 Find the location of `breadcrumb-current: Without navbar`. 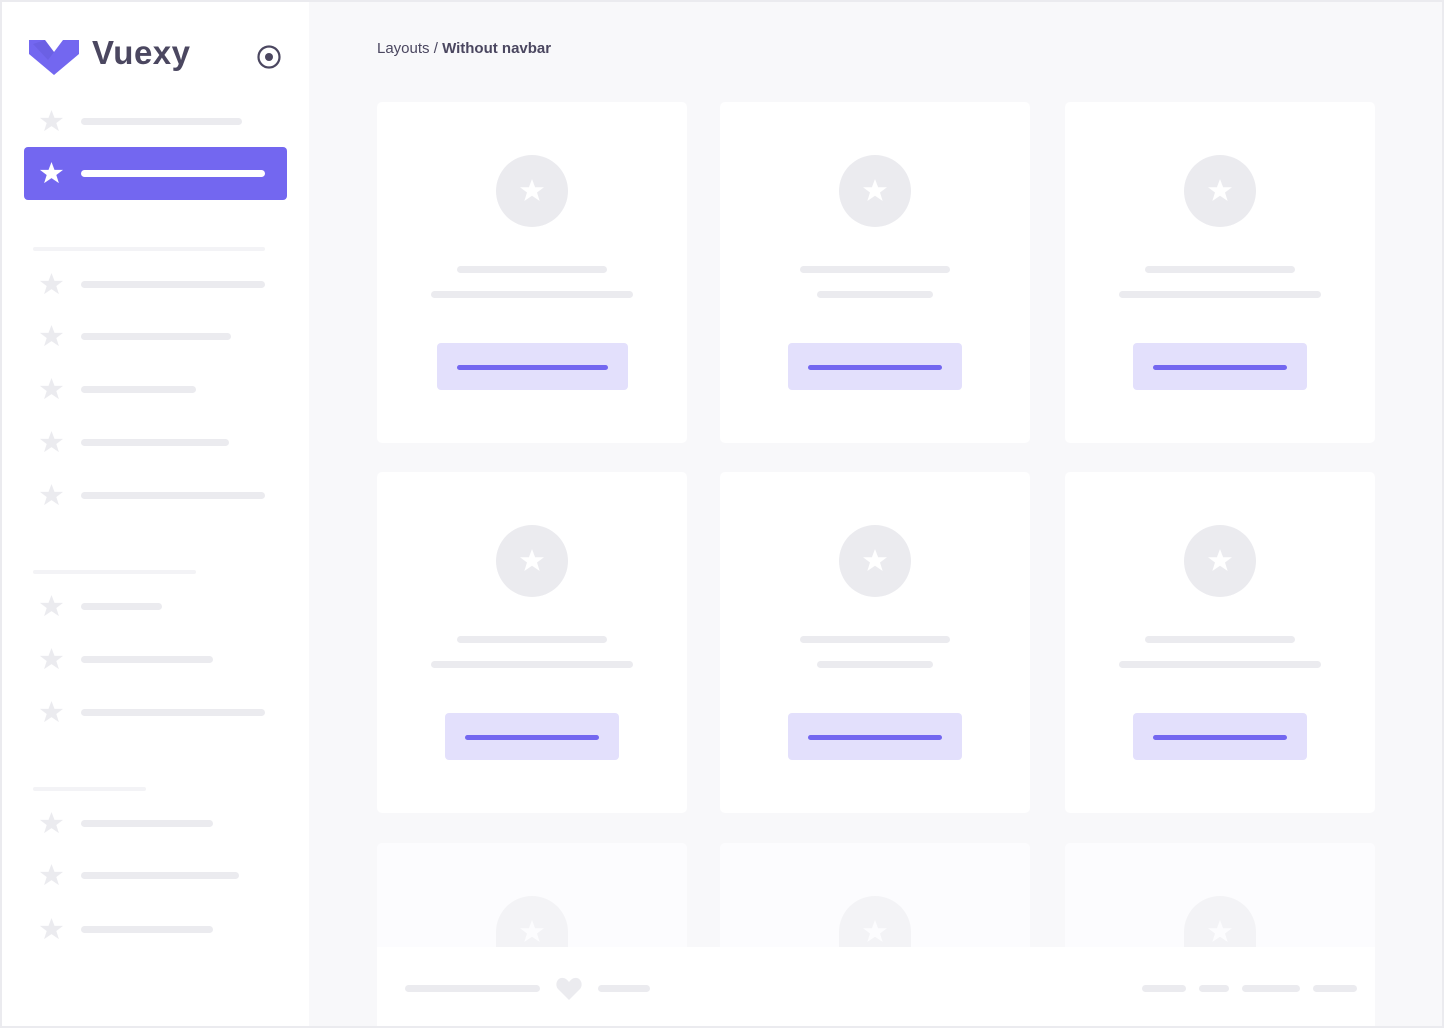

breadcrumb-current: Without navbar is located at coordinates (497, 48).